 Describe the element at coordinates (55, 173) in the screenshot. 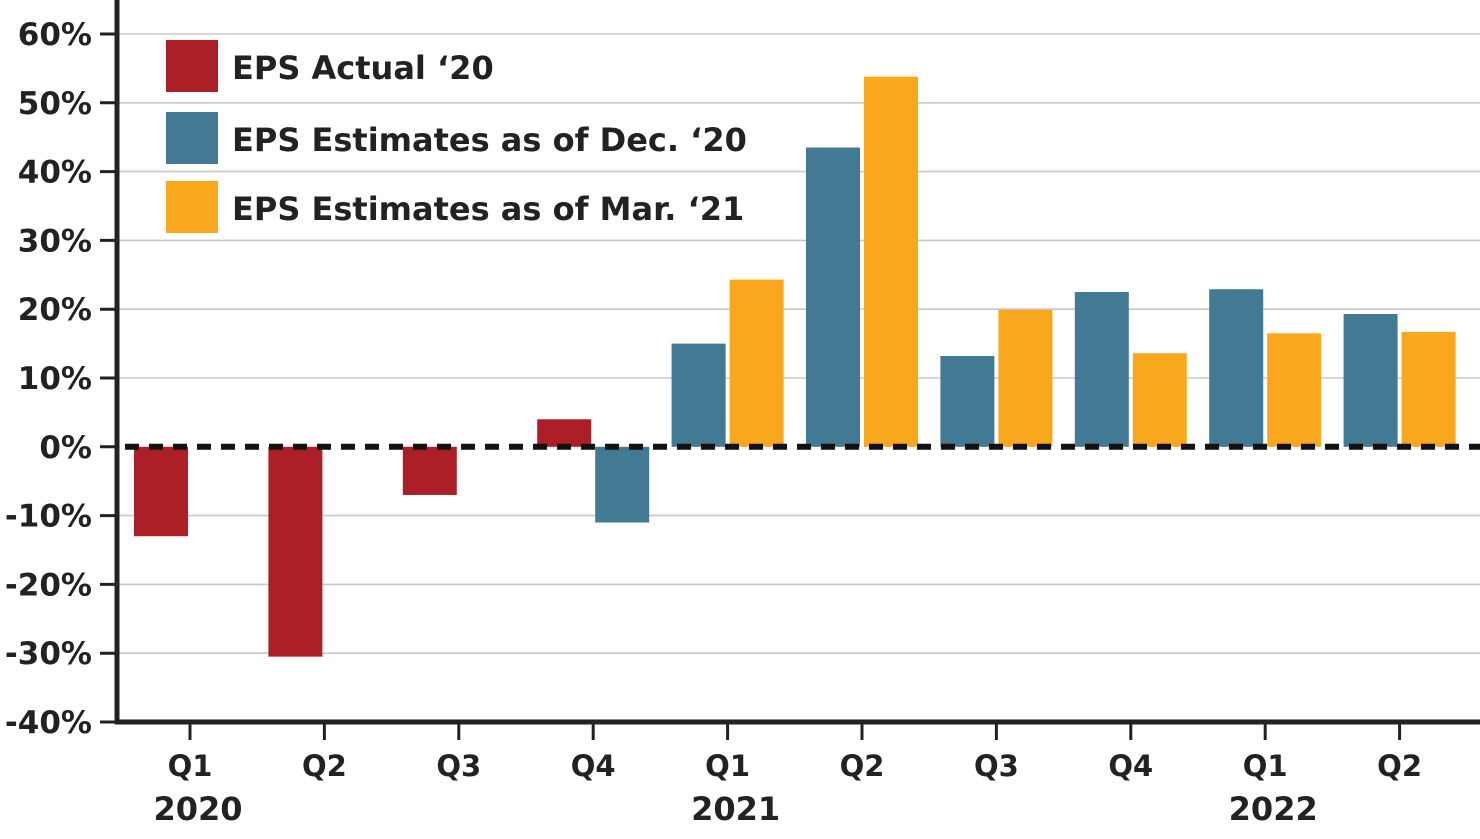

I see `y-tick-label: 40%` at that location.